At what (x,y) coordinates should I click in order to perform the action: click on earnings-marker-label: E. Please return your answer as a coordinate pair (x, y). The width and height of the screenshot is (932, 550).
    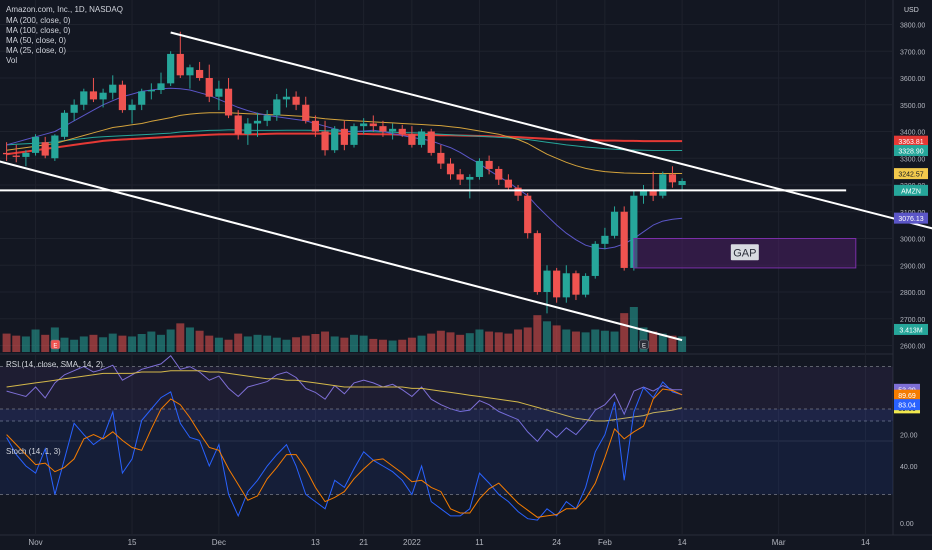
    Looking at the image, I should click on (644, 347).